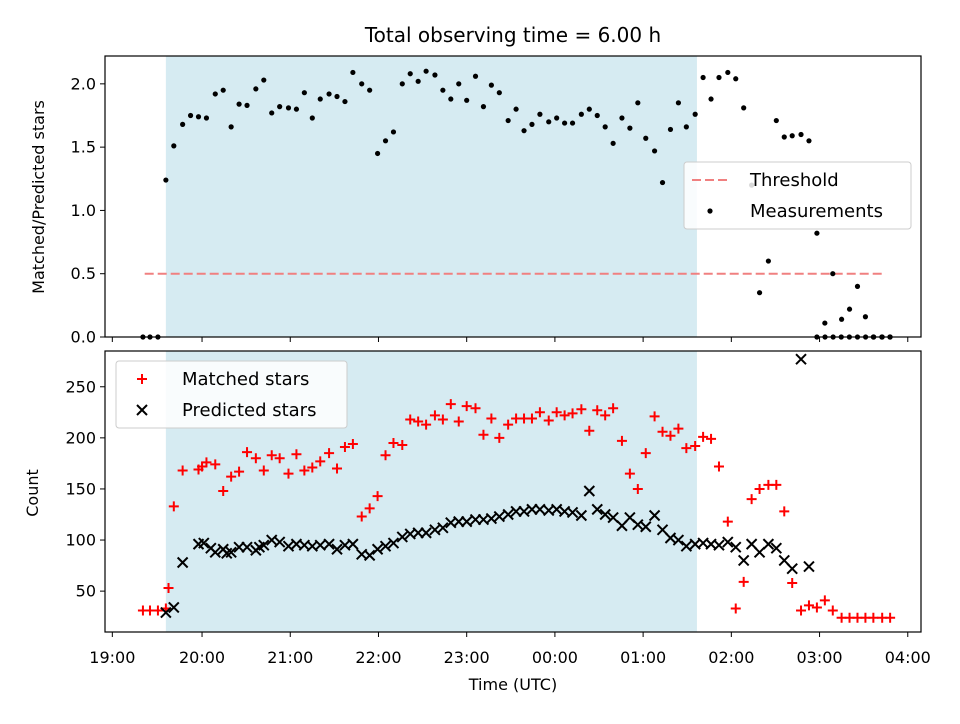  Describe the element at coordinates (249, 410) in the screenshot. I see `legend-label: Predicted stars` at that location.